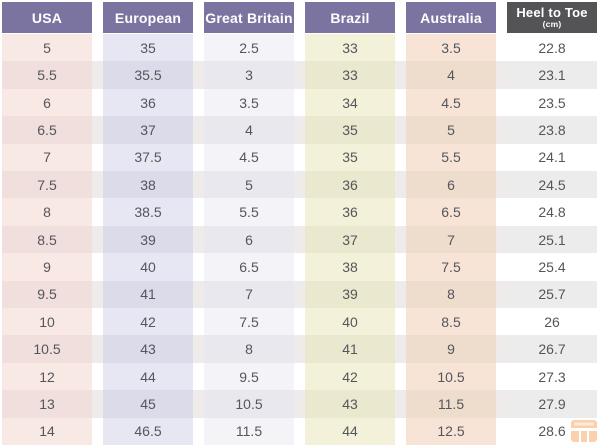 Image resolution: width=600 pixels, height=445 pixels. Describe the element at coordinates (350, 322) in the screenshot. I see `cell-brazil: 40` at that location.